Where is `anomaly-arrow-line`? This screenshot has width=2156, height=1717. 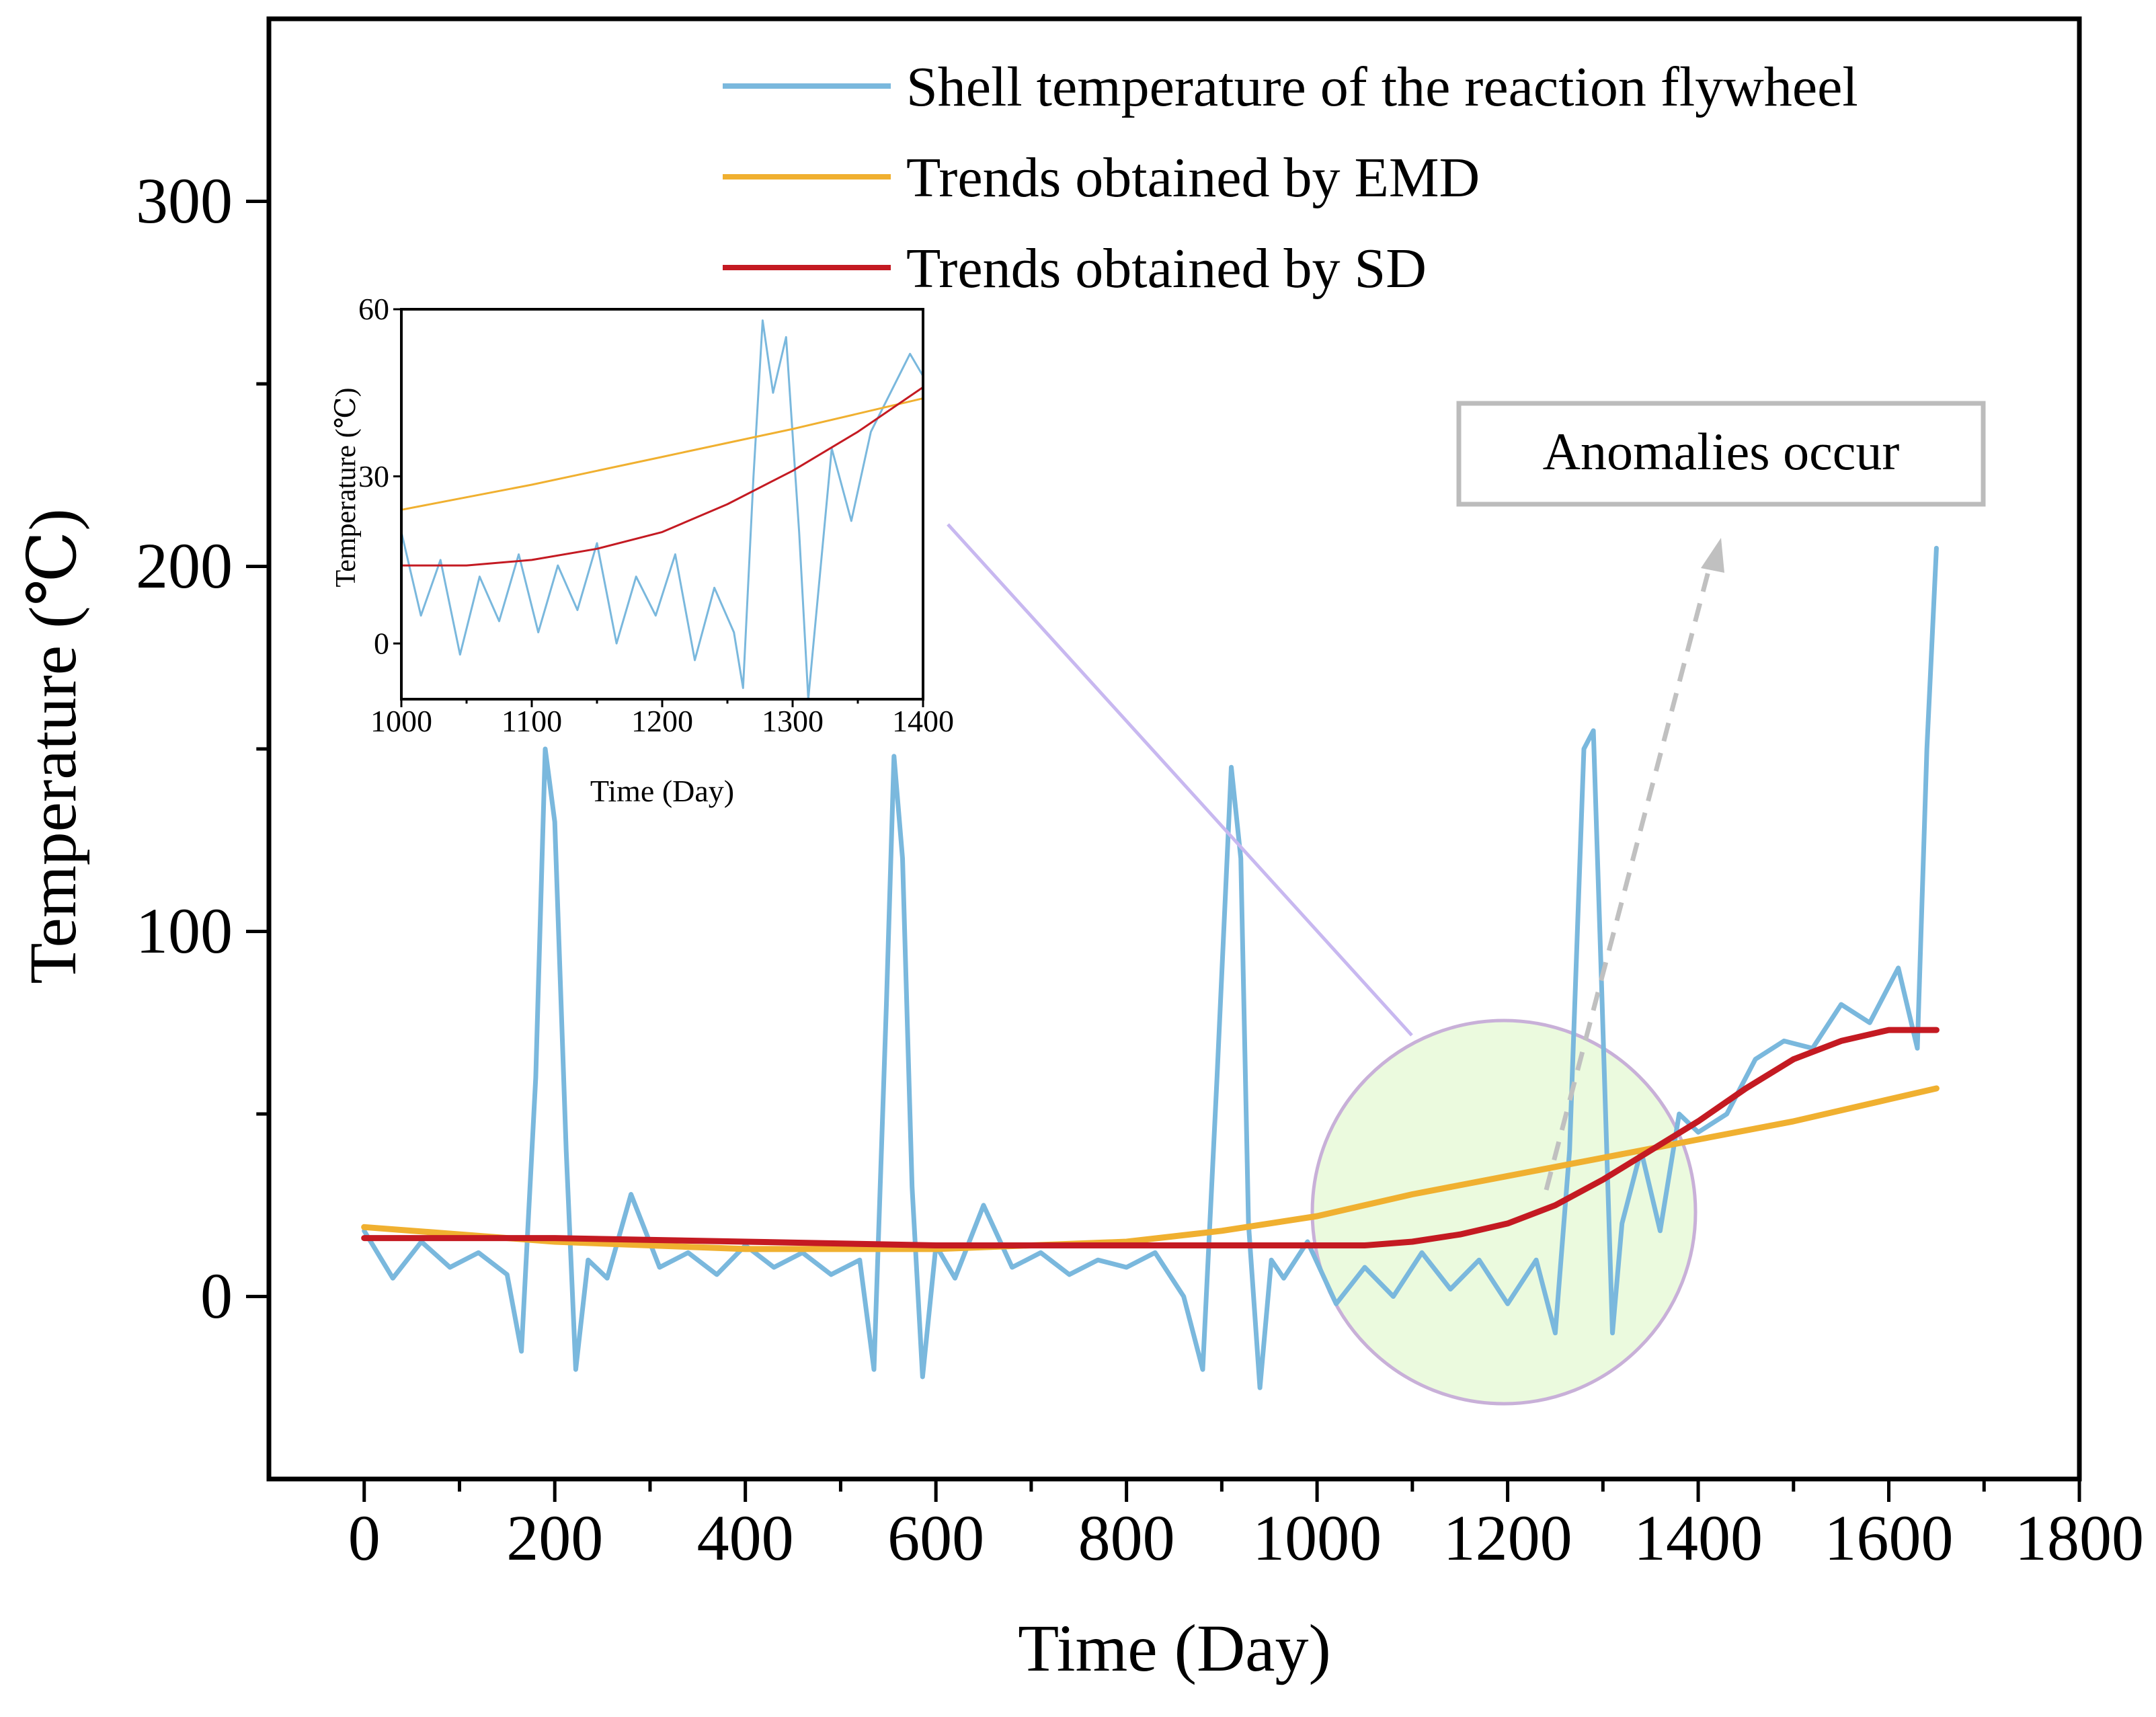
anomaly-arrow-line is located at coordinates (1629, 876).